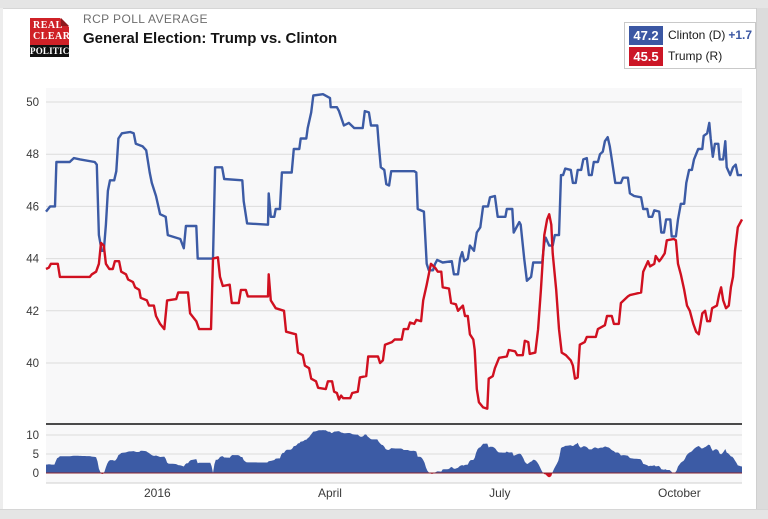 This screenshot has width=768, height=519. I want to click on y-axis-label: 48, so click(32, 155).